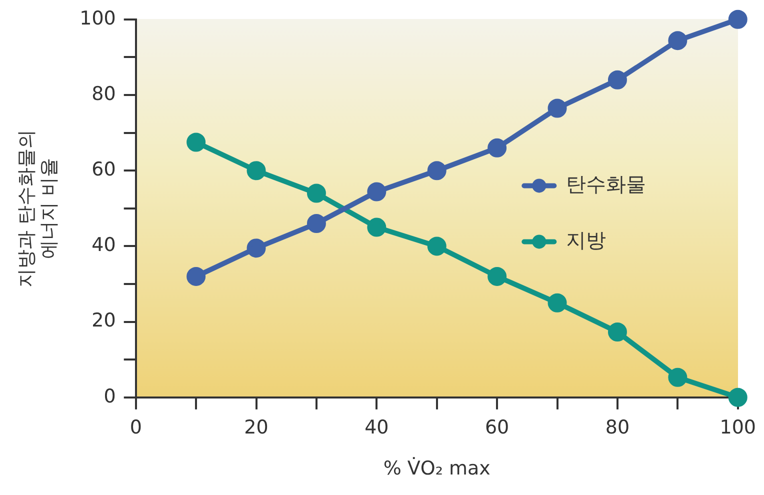 The width and height of the screenshot is (764, 495). What do you see at coordinates (606, 184) in the screenshot?
I see `legend-label: 탄수화물` at bounding box center [606, 184].